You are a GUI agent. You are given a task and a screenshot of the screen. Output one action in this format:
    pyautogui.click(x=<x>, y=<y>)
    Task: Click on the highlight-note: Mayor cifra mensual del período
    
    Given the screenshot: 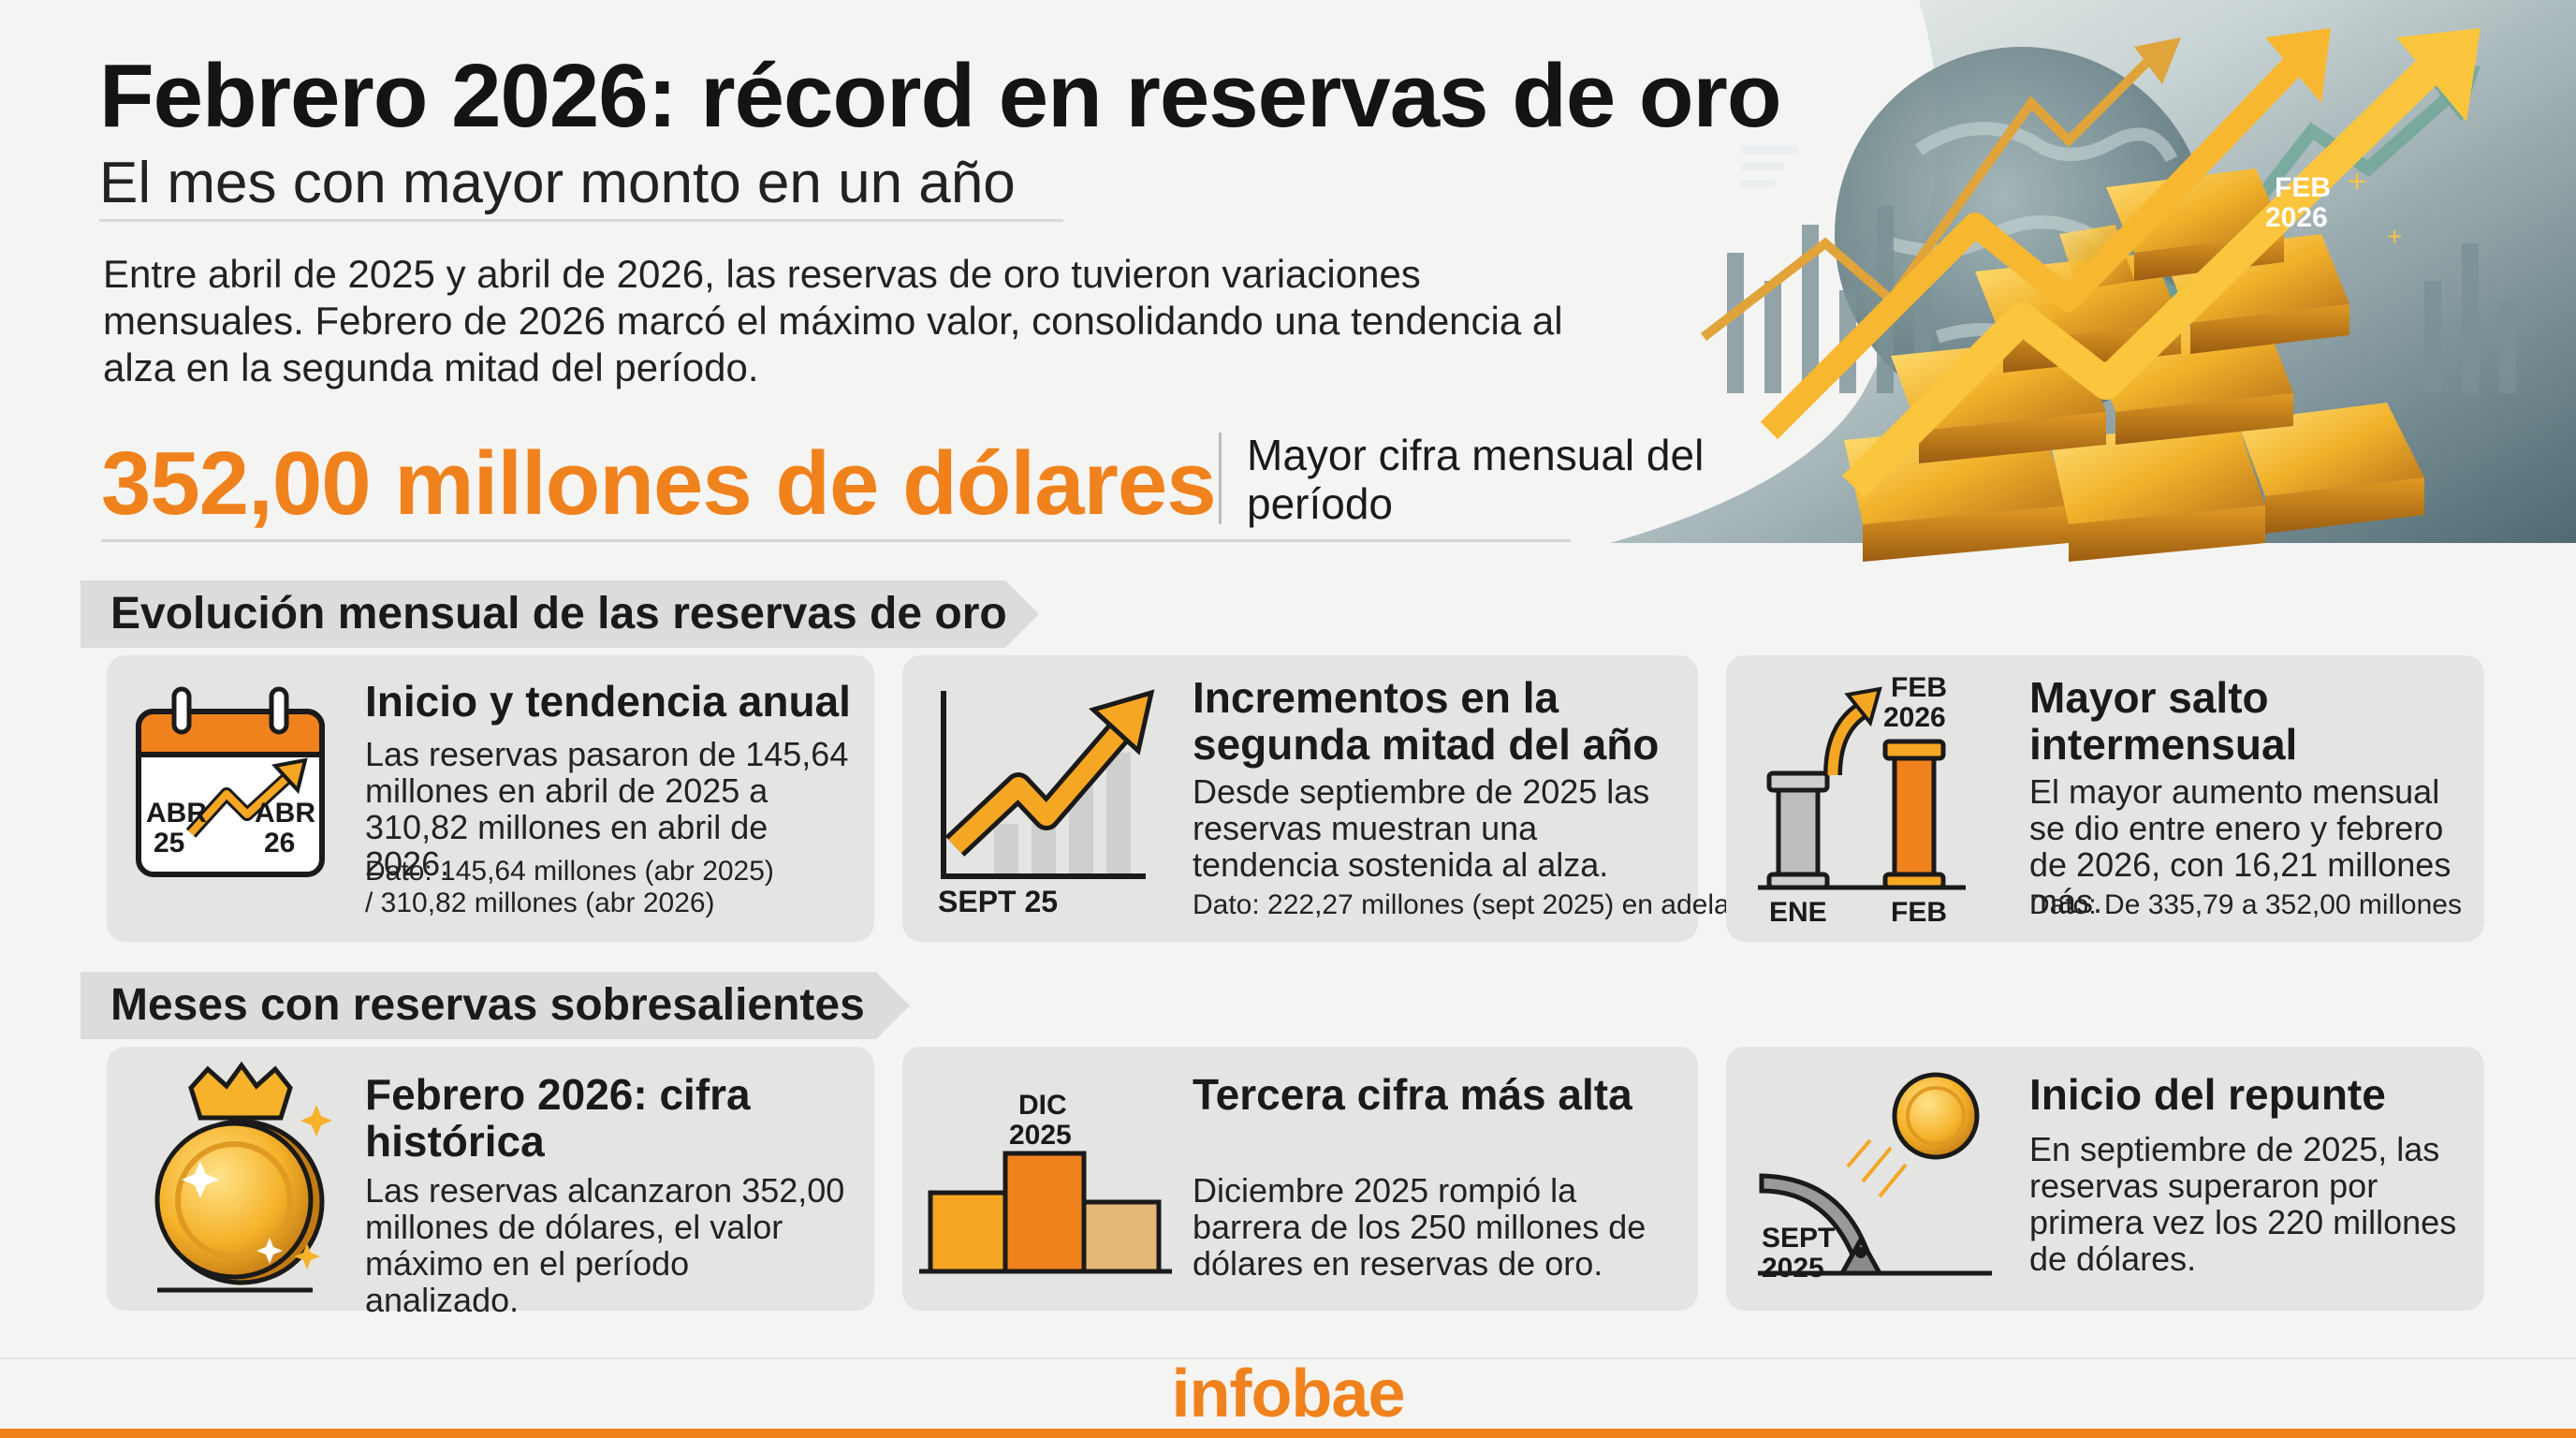 What is the action you would take?
    pyautogui.click(x=1476, y=479)
    